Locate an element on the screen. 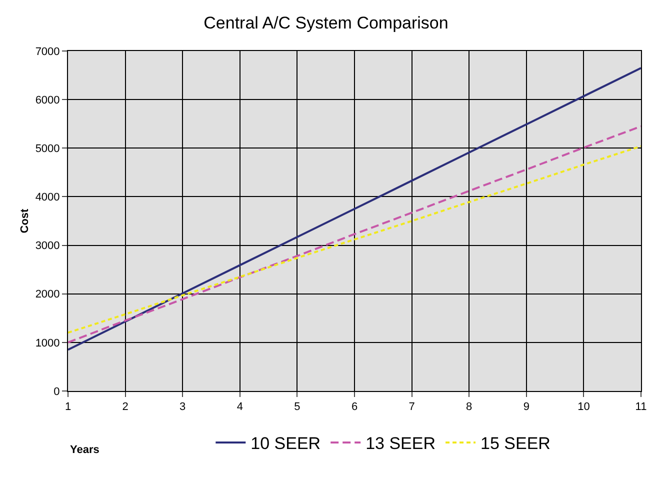 The height and width of the screenshot is (478, 652). x-tick-label: 3 is located at coordinates (183, 407).